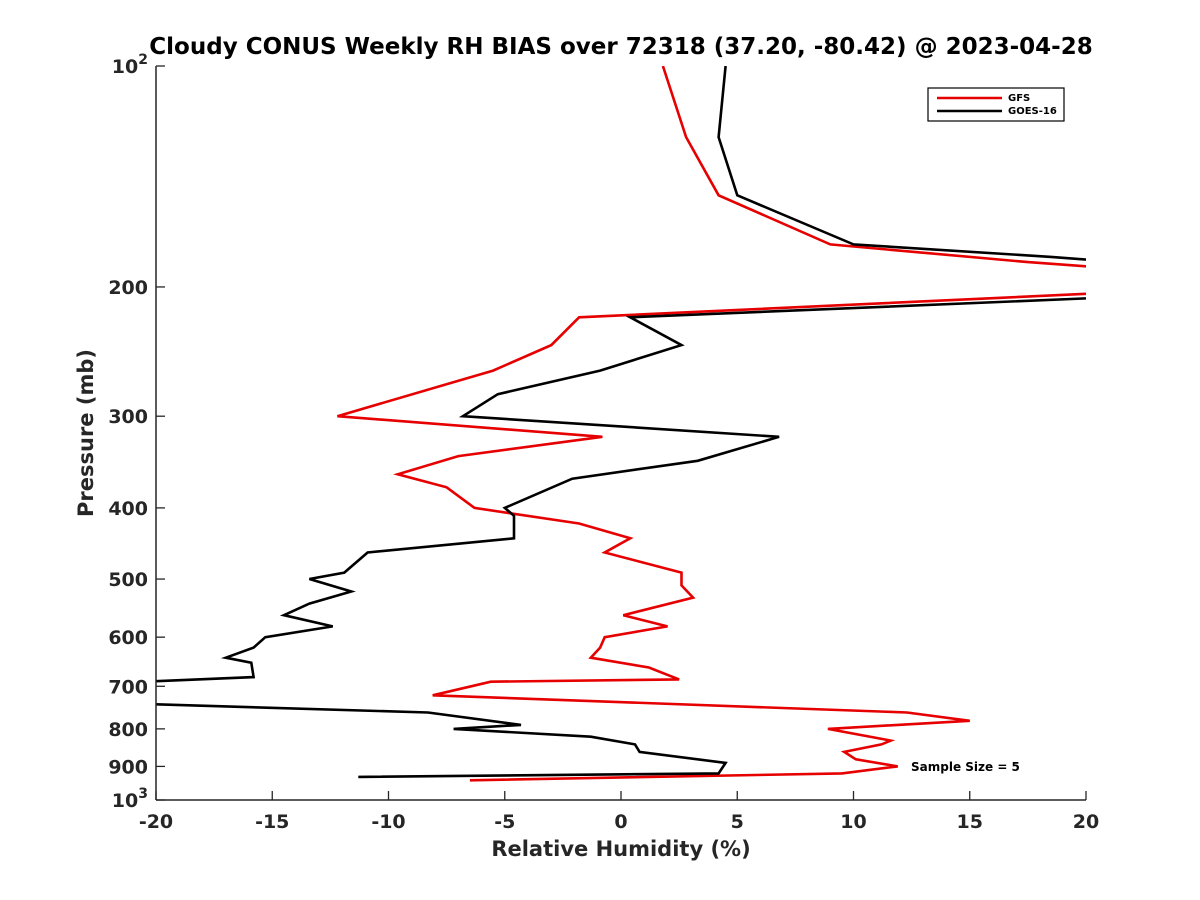 The height and width of the screenshot is (900, 1200). I want to click on y-tick-label: 500, so click(128, 580).